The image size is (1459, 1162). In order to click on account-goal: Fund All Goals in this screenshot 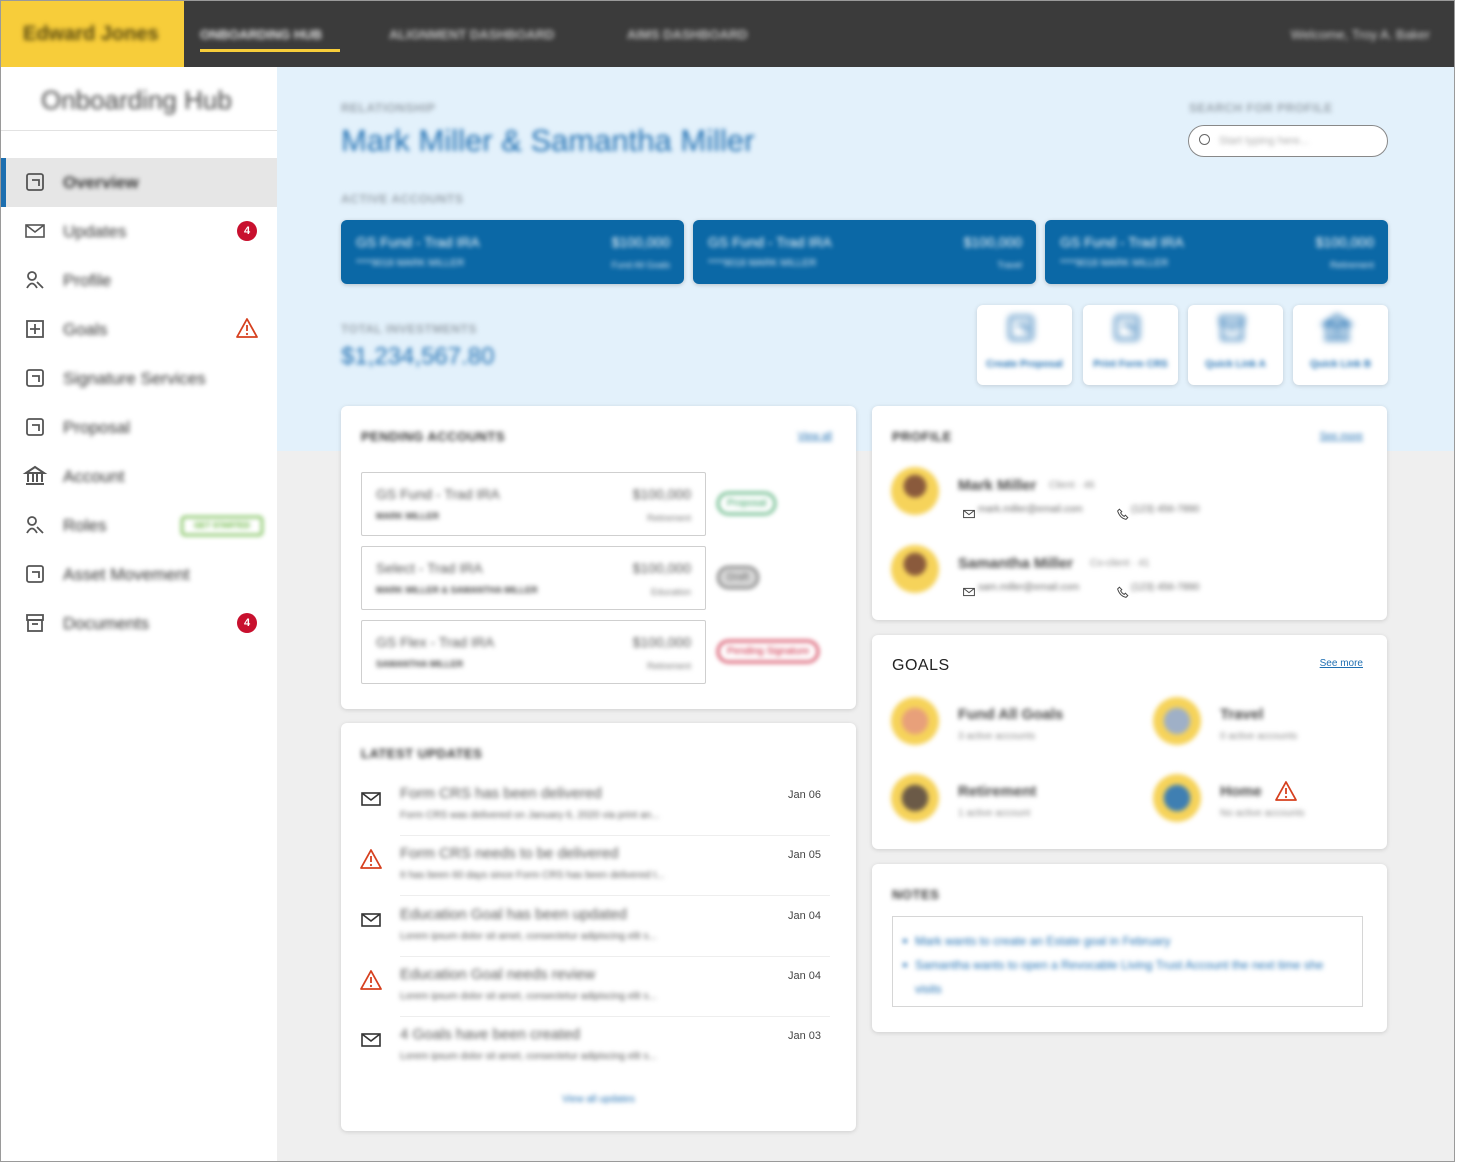, I will do `click(640, 265)`.